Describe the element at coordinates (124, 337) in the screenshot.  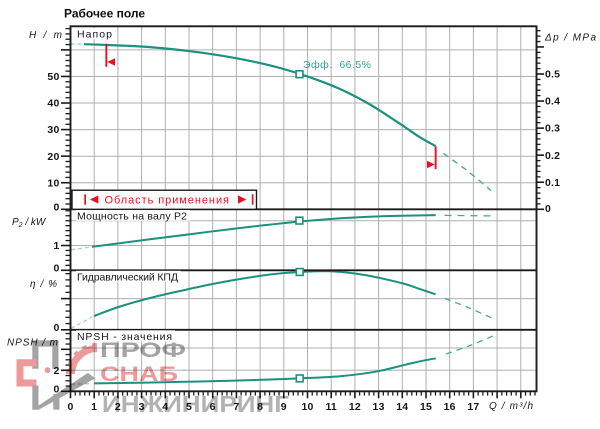
I see `svg-text: NPSH - значения` at that location.